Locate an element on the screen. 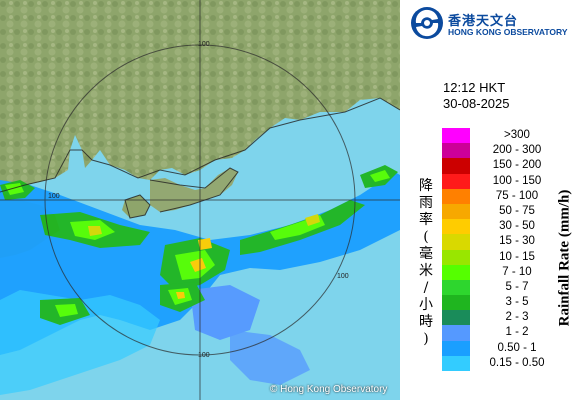 This screenshot has width=577, height=400. legend-title-char: 米 is located at coordinates (426, 271).